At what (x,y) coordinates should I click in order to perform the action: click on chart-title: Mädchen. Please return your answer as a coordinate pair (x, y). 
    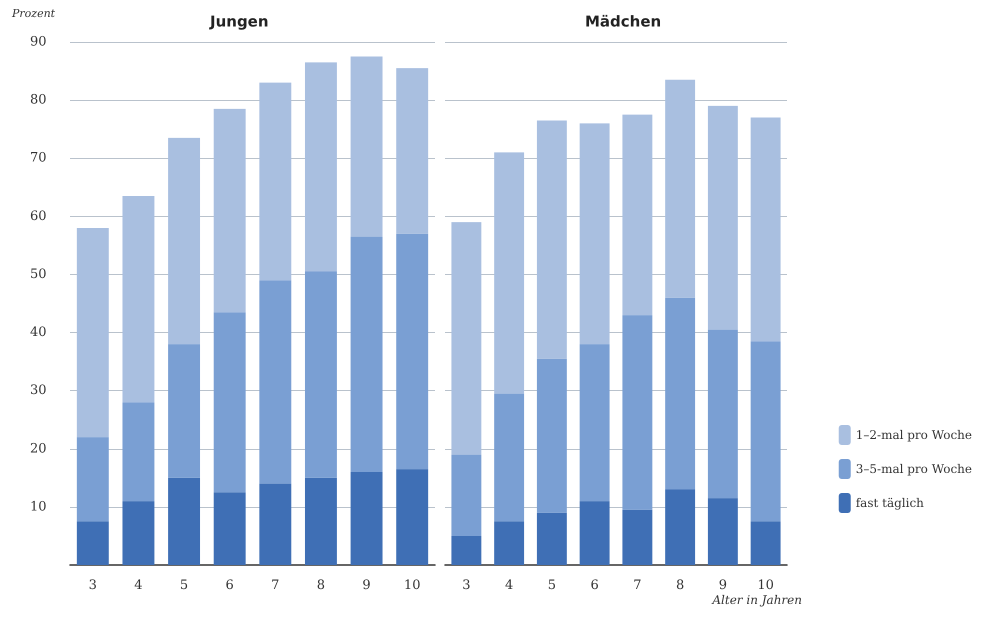
    Looking at the image, I should click on (623, 21).